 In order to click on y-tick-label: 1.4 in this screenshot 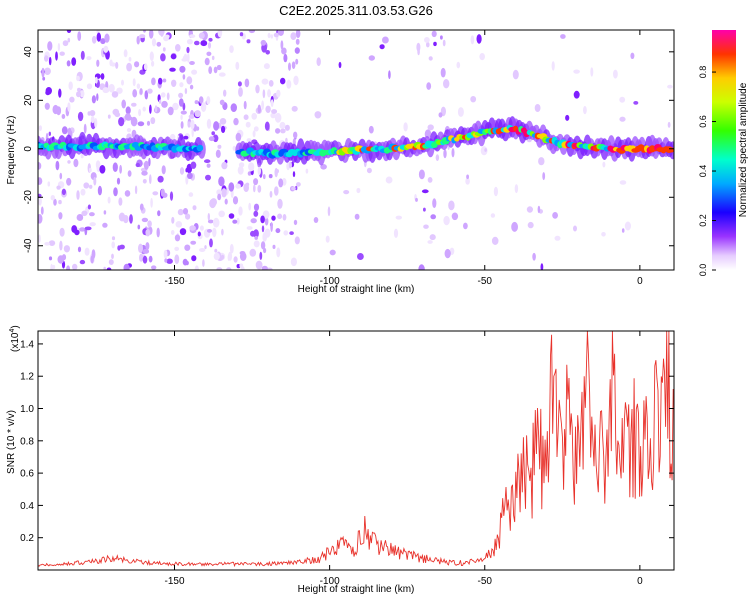, I will do `click(27, 344)`.